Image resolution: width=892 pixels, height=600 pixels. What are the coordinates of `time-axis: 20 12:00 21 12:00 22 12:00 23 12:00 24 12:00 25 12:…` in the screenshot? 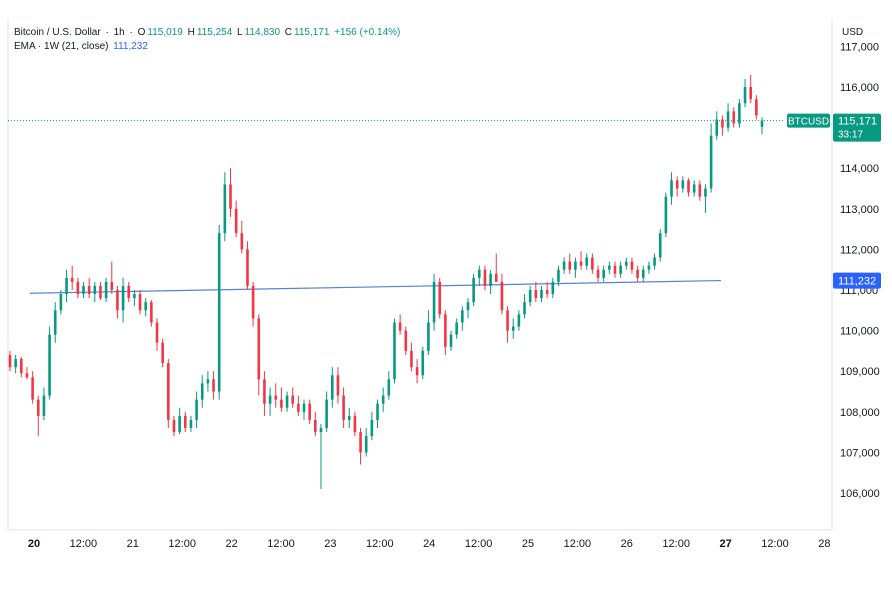 It's located at (429, 544).